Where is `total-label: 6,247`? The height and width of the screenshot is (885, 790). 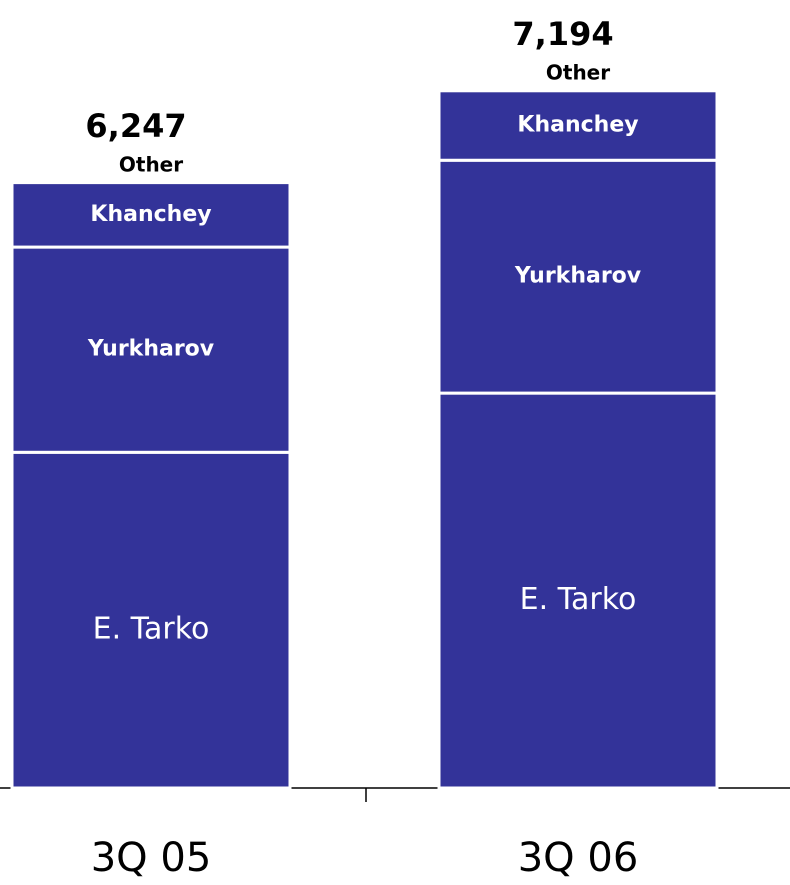 total-label: 6,247 is located at coordinates (135, 126).